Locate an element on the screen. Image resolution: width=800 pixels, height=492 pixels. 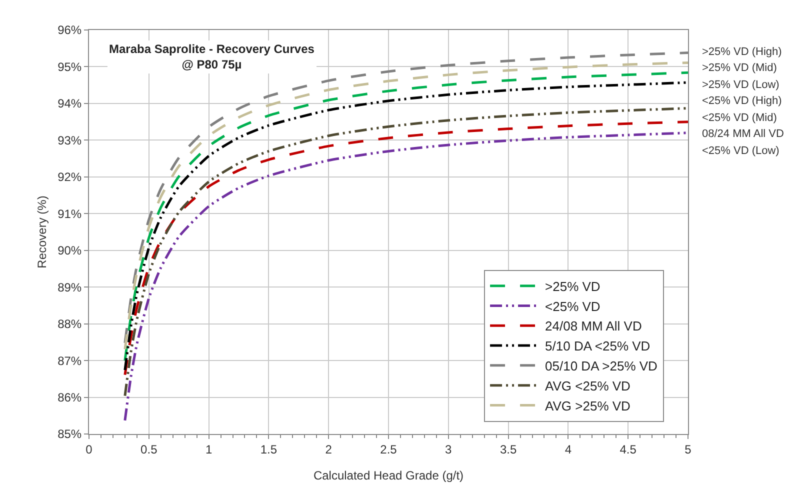
y-tick-label: 95% is located at coordinates (70, 67).